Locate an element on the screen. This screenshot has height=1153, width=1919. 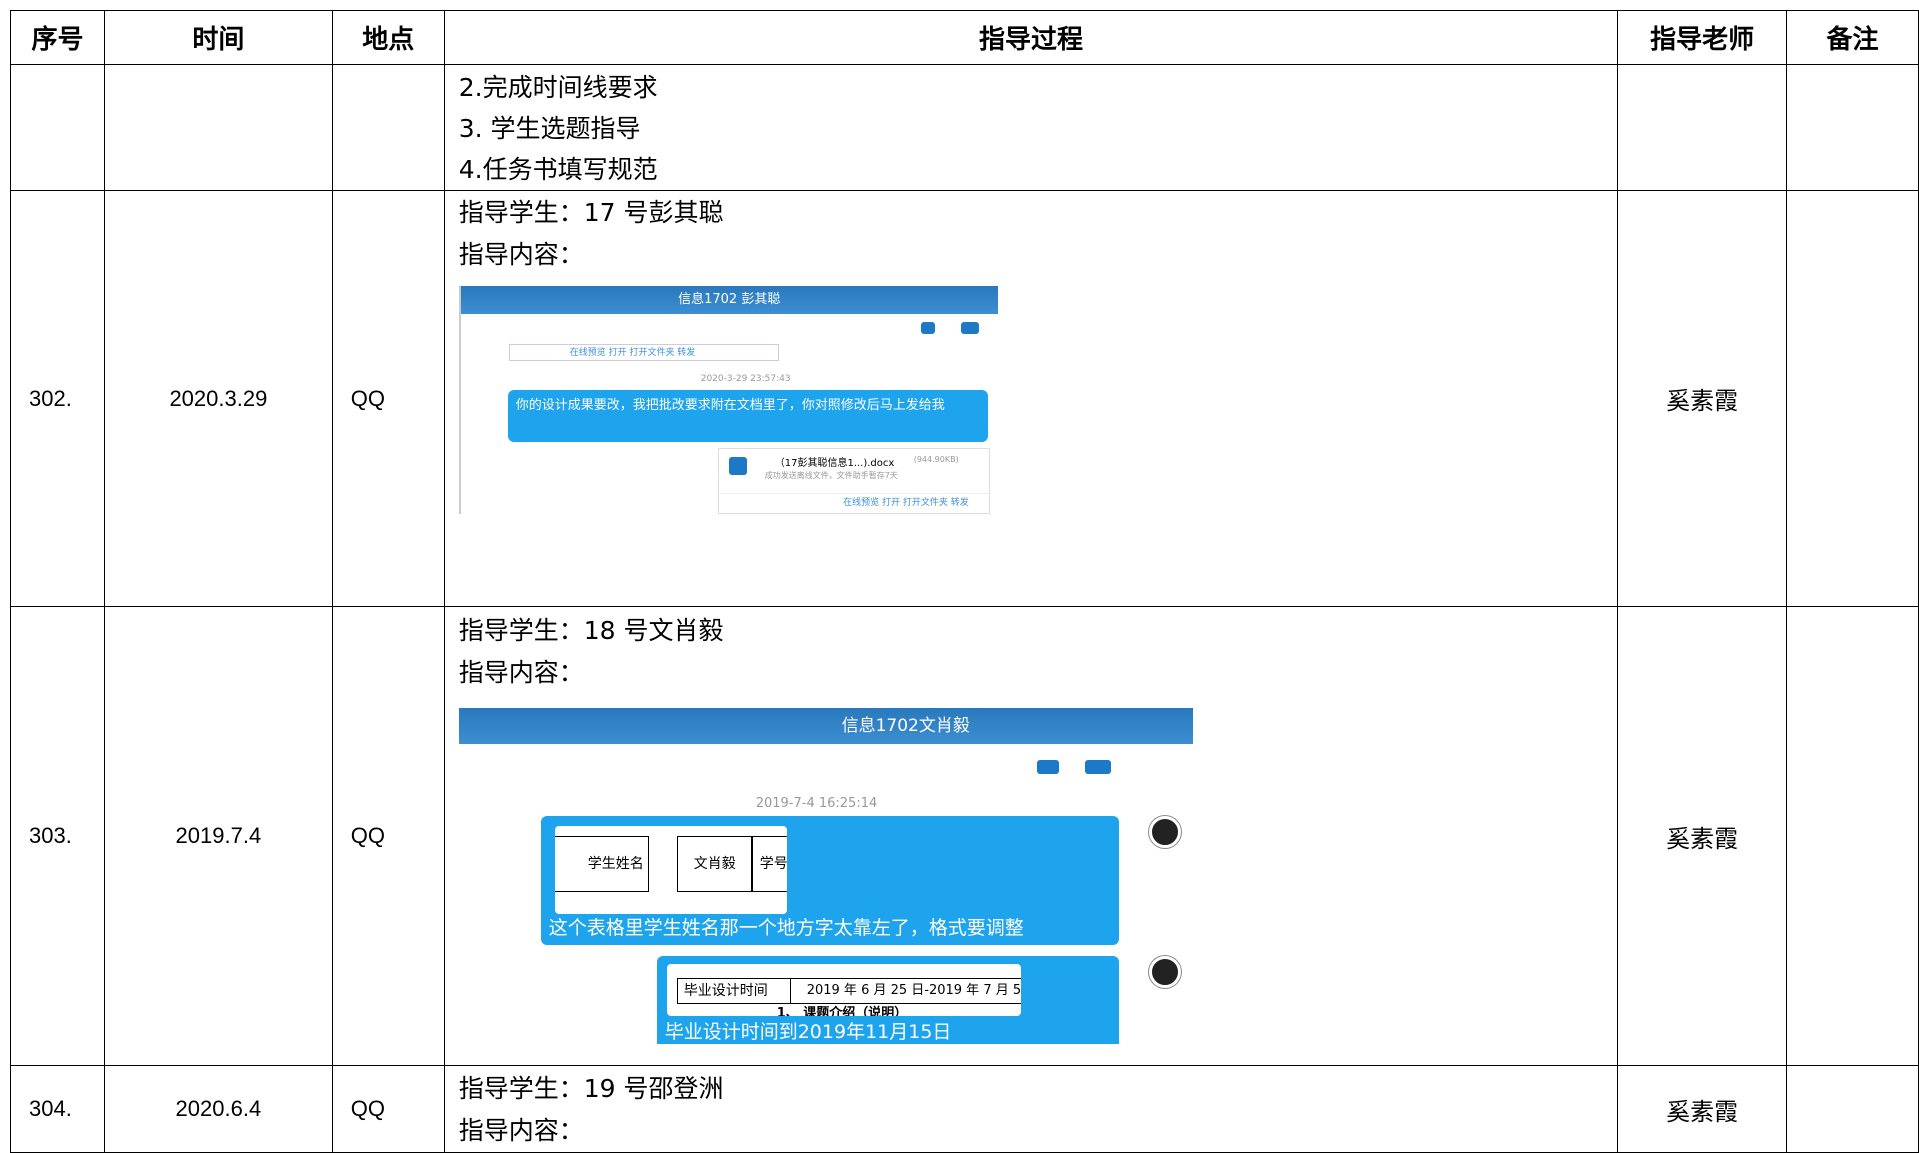
header: 备注 is located at coordinates (1852, 37).